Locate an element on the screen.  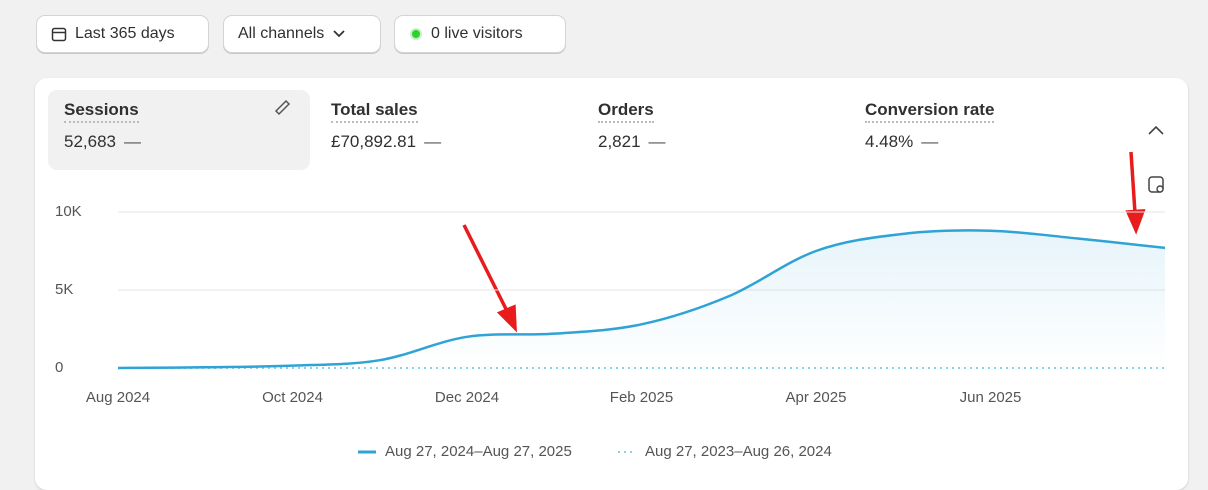
metric-label-wrap: Conversion rate is located at coordinates (980, 111).